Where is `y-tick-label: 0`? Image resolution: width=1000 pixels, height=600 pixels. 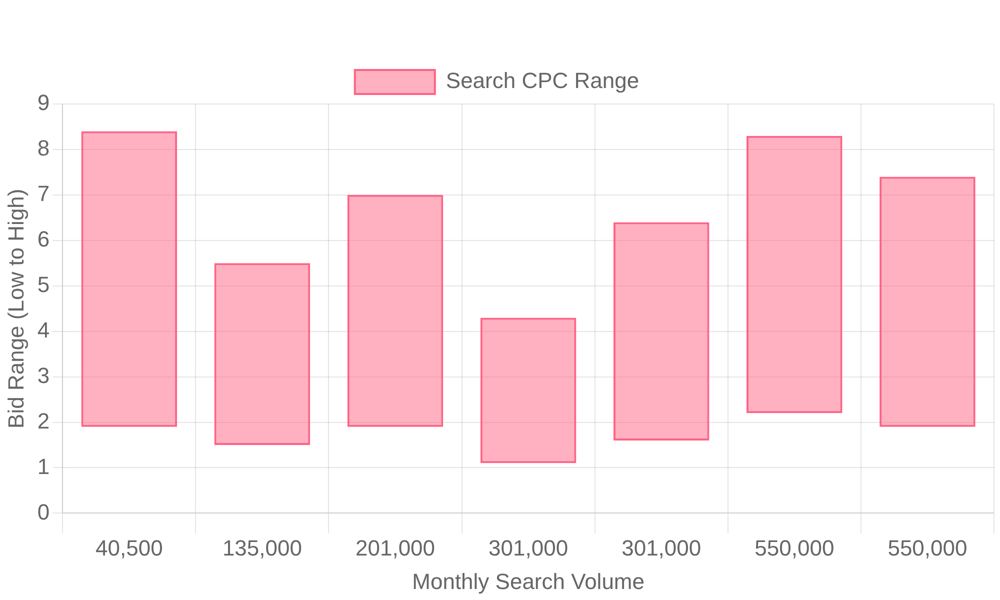
y-tick-label: 0 is located at coordinates (43, 511).